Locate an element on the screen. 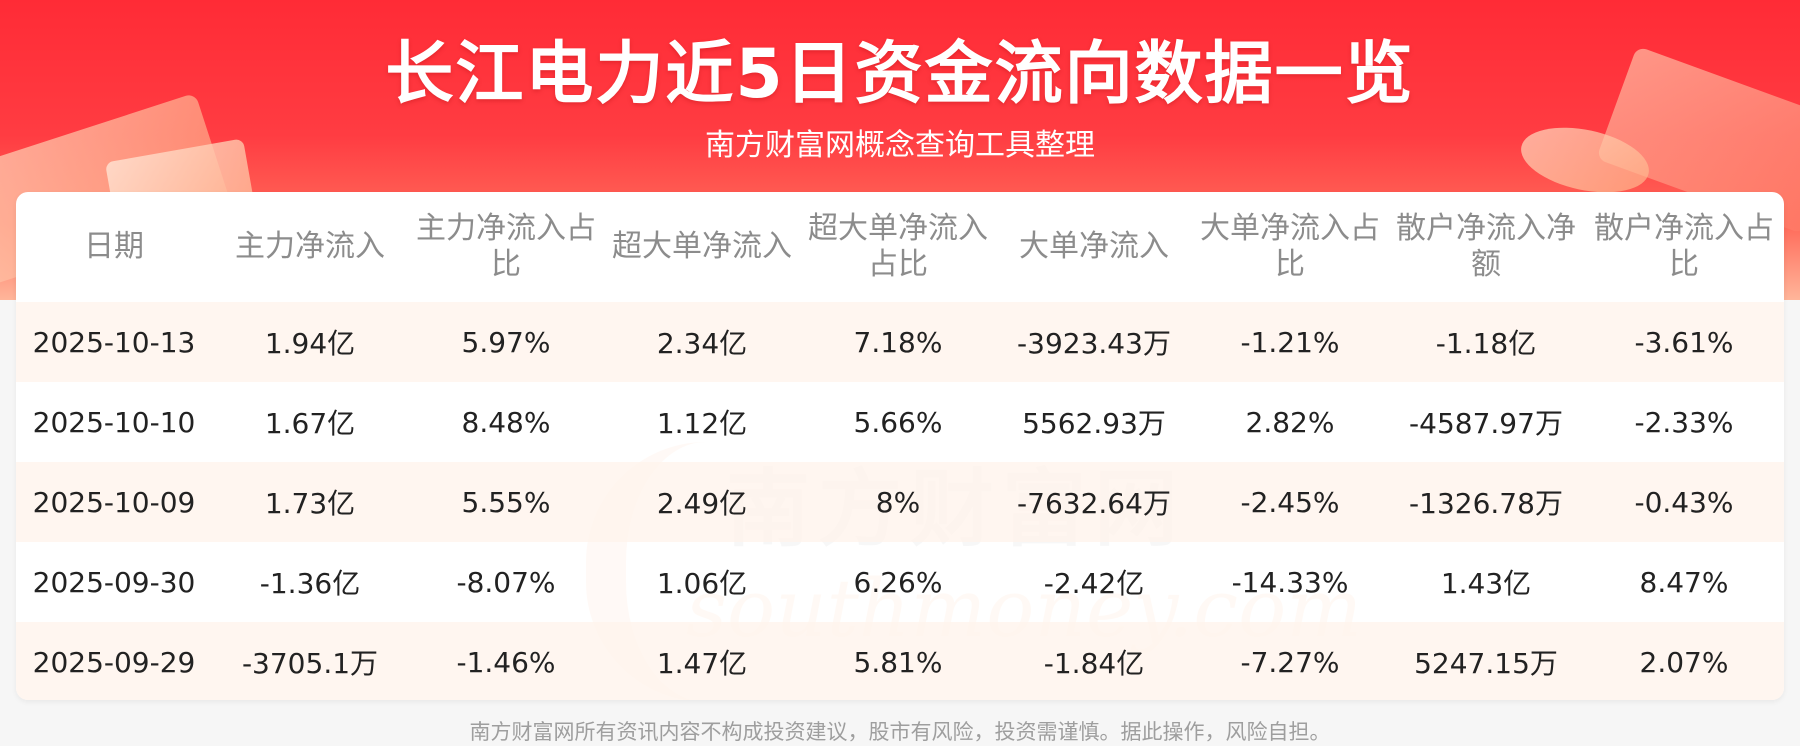  cell-super-large-inflow-ratio: 5.66% is located at coordinates (898, 422).